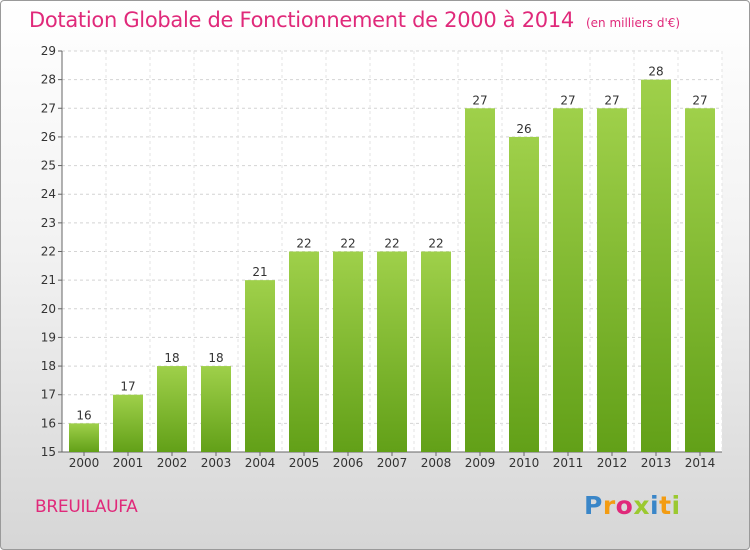  What do you see at coordinates (700, 463) in the screenshot?
I see `x-tick-label: 2014` at bounding box center [700, 463].